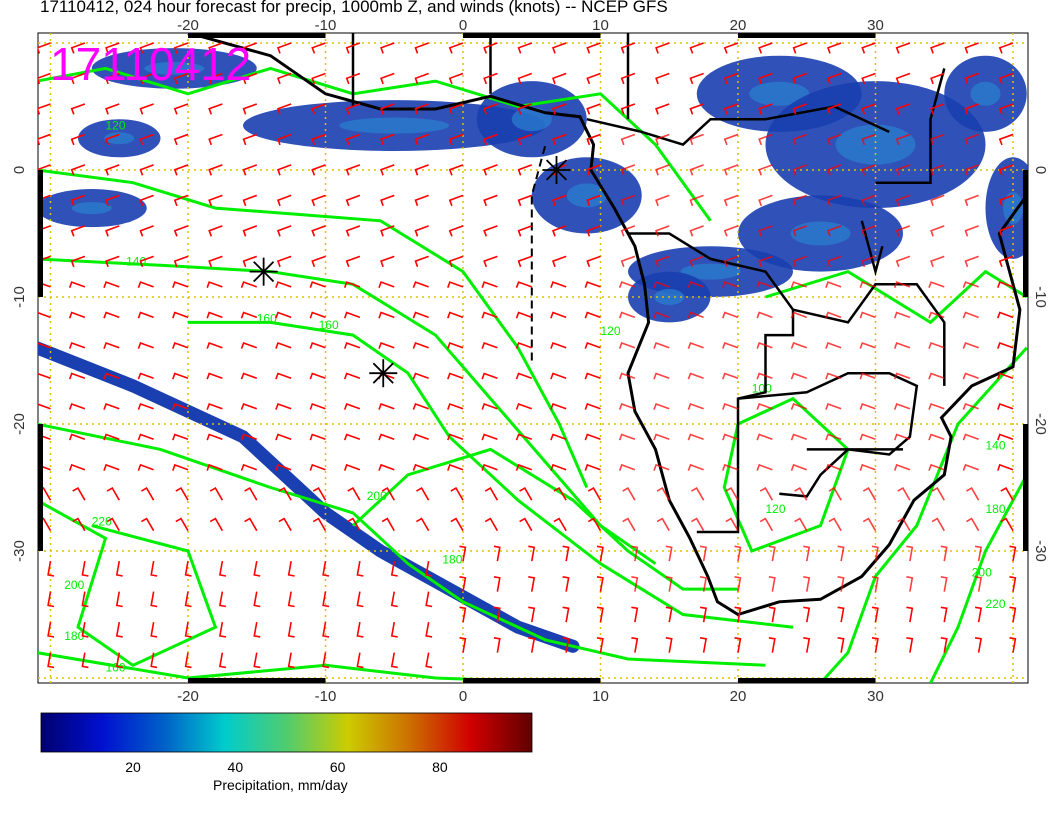  I want to click on contour-label: 200, so click(377, 496).